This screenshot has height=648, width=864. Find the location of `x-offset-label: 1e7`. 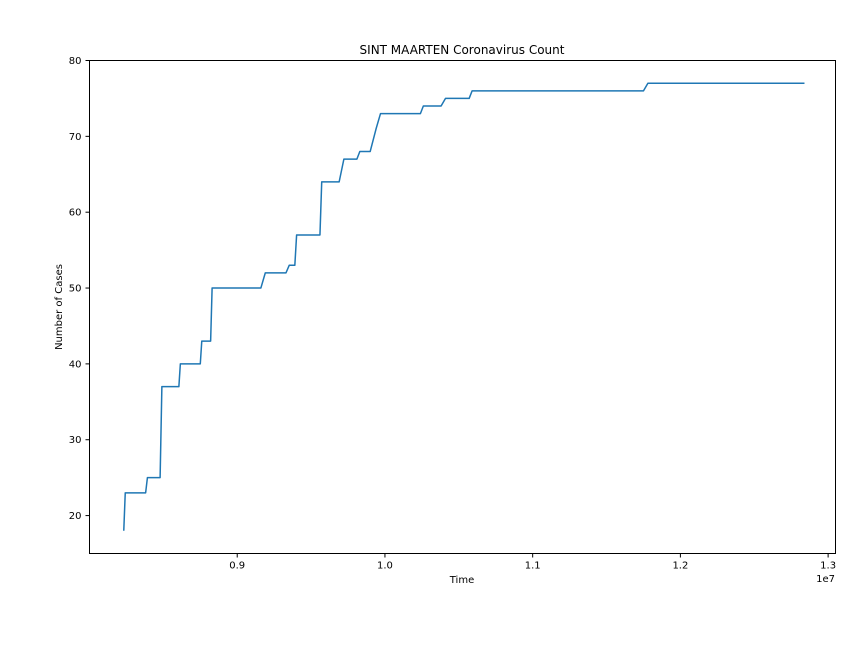

x-offset-label: 1e7 is located at coordinates (825, 579).